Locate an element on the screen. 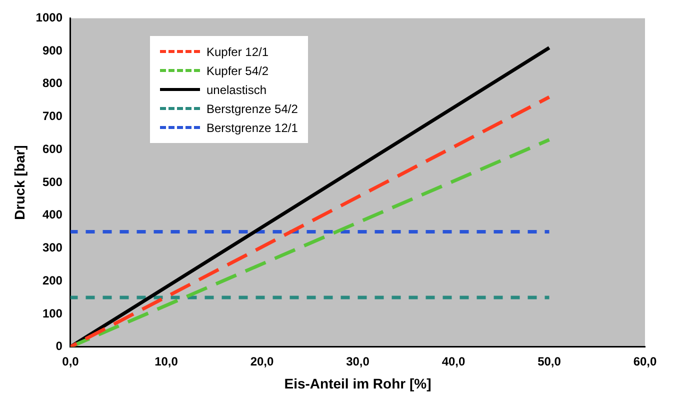 This screenshot has width=679, height=405. y-tick-label: 400 is located at coordinates (52, 215).